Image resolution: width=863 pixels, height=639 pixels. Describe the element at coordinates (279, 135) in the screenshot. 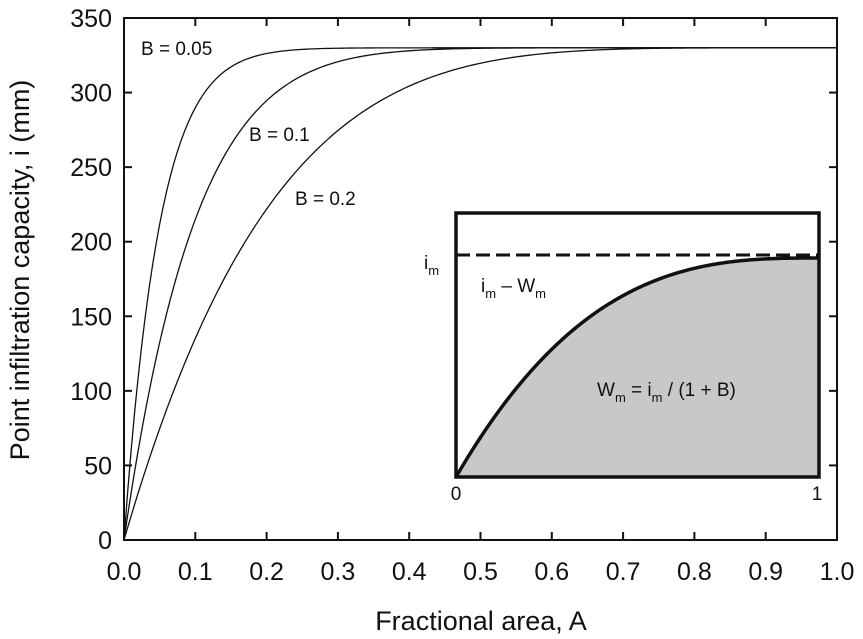

I see `curve-label-b01: B = 0.1` at that location.